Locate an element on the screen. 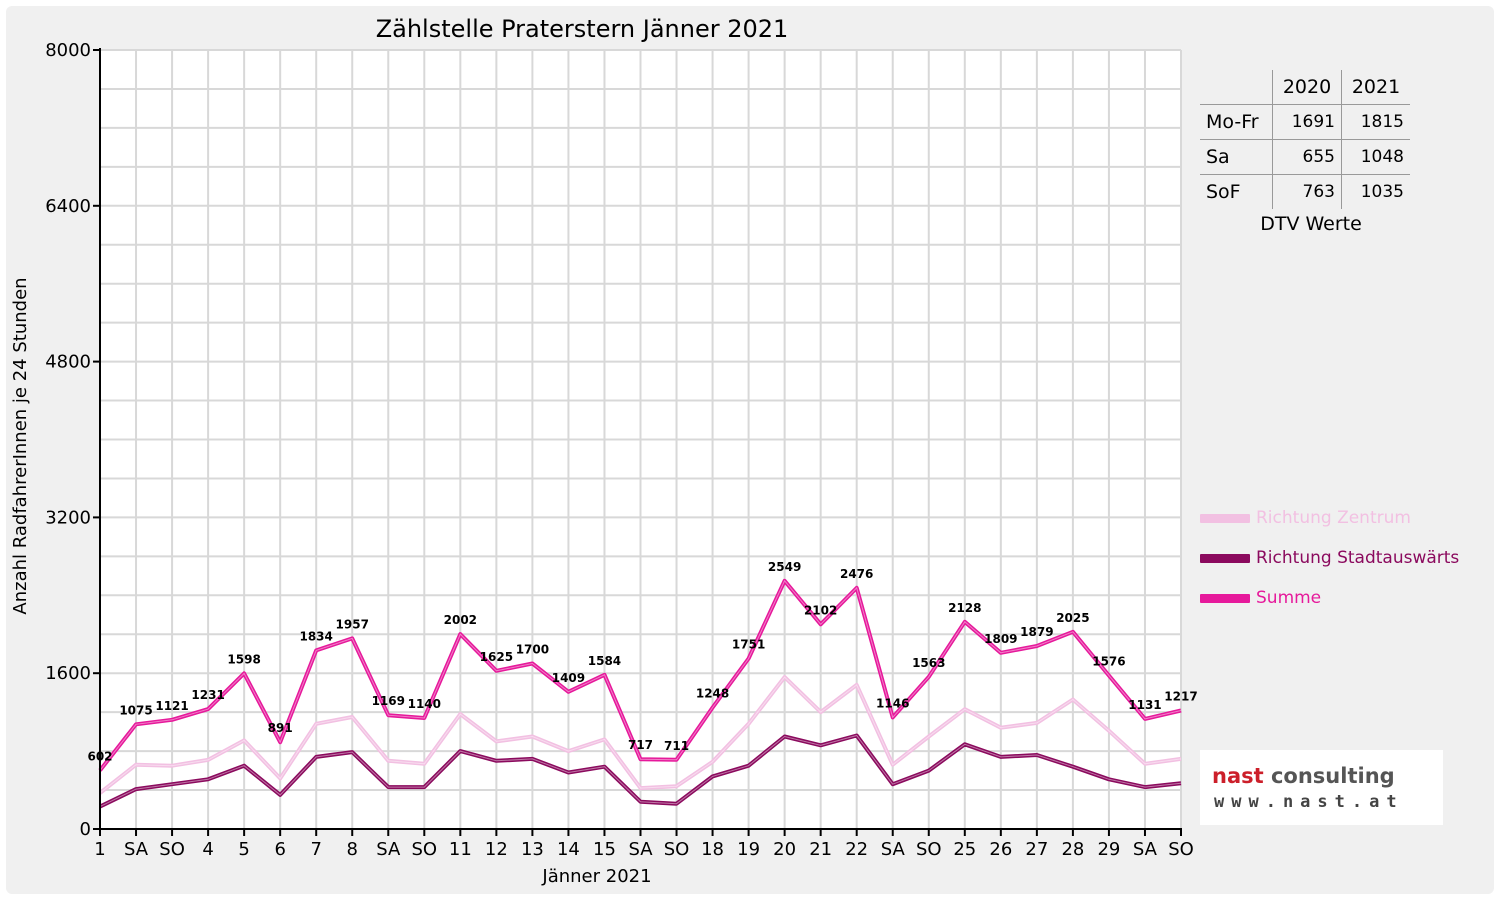  y-tick-label: 6400 is located at coordinates (68, 206).